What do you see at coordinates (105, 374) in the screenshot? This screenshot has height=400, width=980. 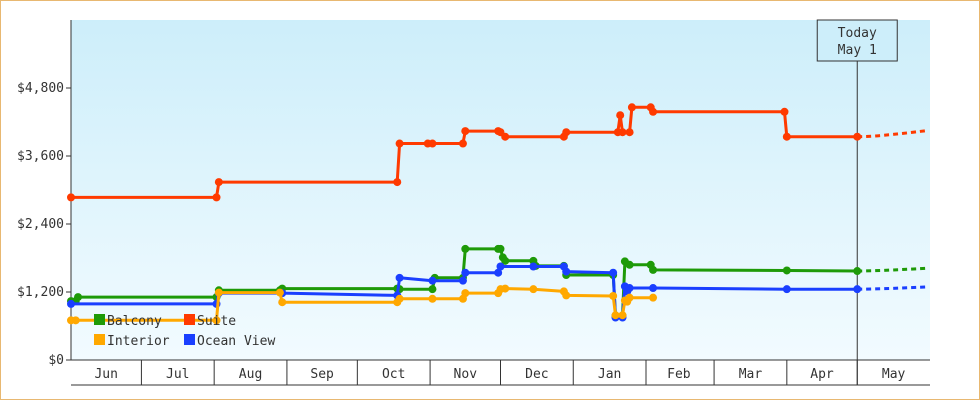 I see `x-tick-label: Jun` at bounding box center [105, 374].